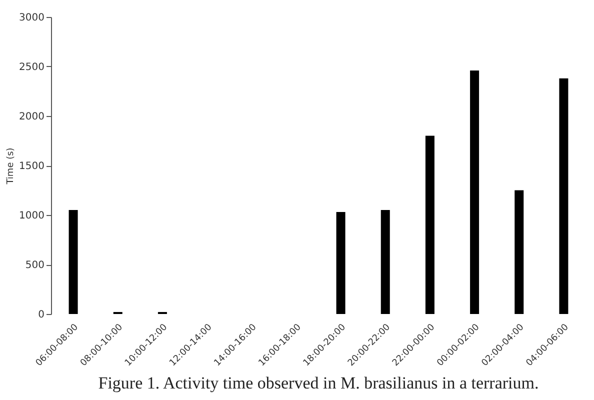  Describe the element at coordinates (318, 382) in the screenshot. I see `caption: Figure 1. Activity time observed in M. brasilianus in a terrarium.` at that location.